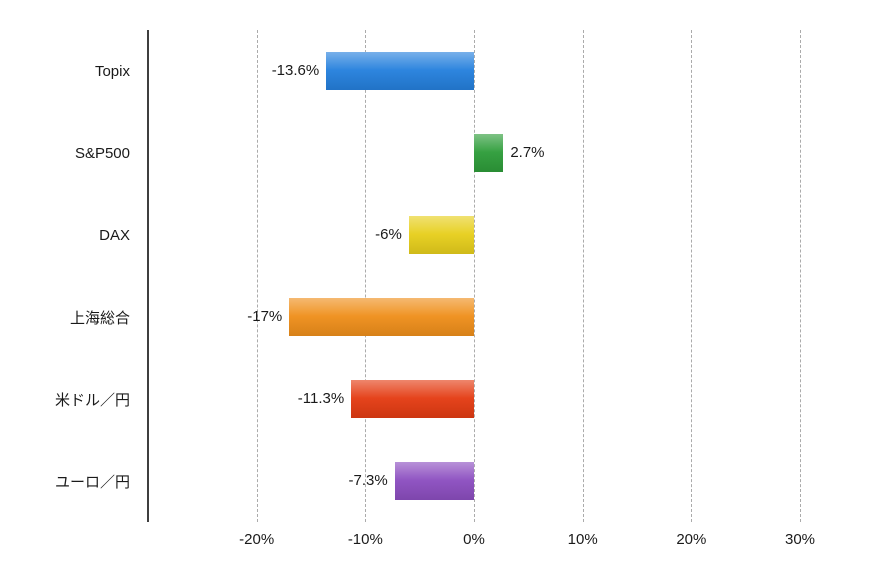  Describe the element at coordinates (527, 152) in the screenshot. I see `bar-value-label: 2.7%` at that location.